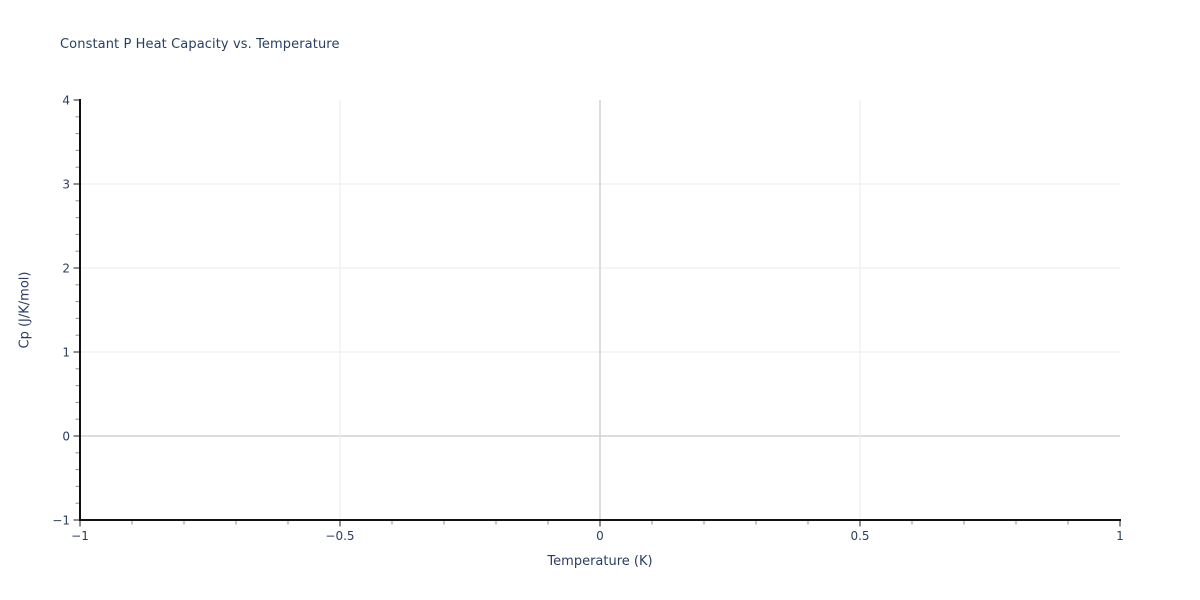 The width and height of the screenshot is (1200, 600). What do you see at coordinates (66, 353) in the screenshot?
I see `y-tick-label: 1` at bounding box center [66, 353].